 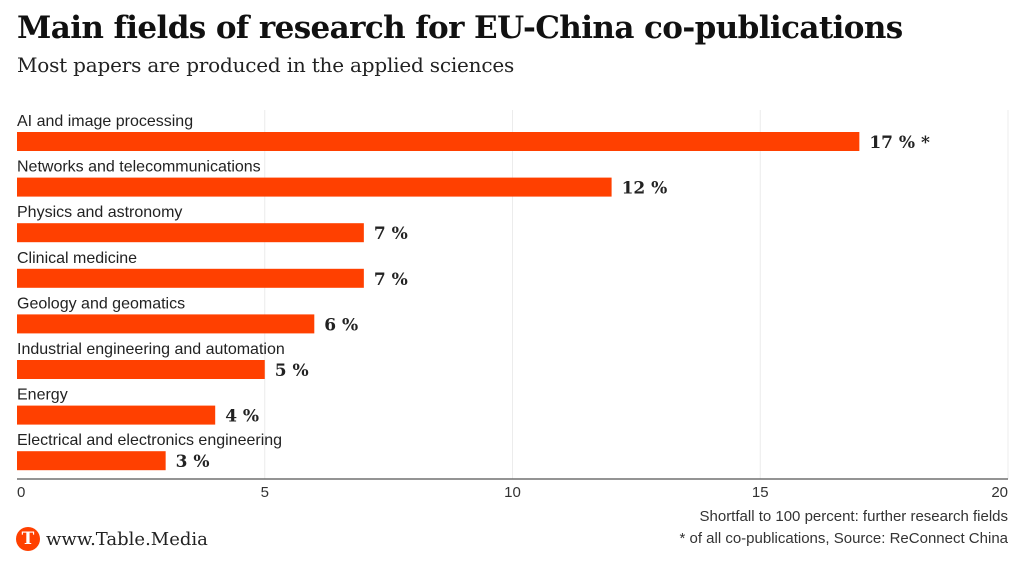 What do you see at coordinates (899, 143) in the screenshot?
I see `value-label: 17 % *` at bounding box center [899, 143].